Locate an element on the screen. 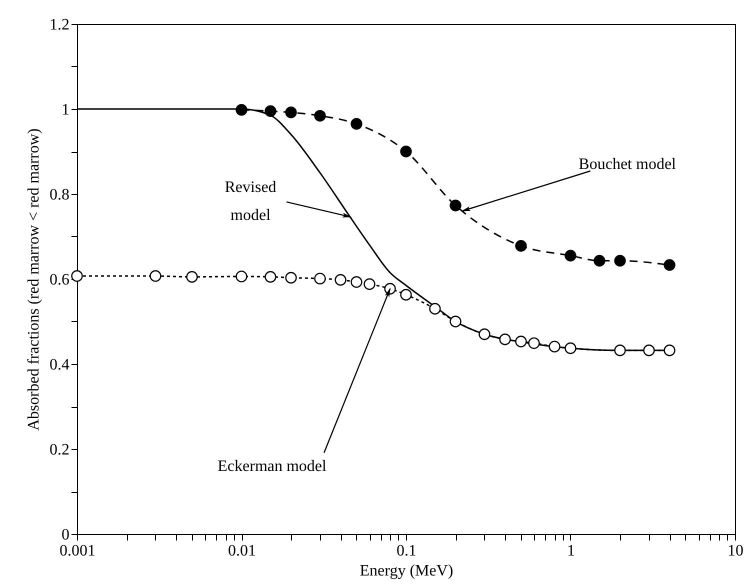 The image size is (745, 587). y-axis-title: Absorbed fractions (red marrow < red marrow) is located at coordinates (34, 279).